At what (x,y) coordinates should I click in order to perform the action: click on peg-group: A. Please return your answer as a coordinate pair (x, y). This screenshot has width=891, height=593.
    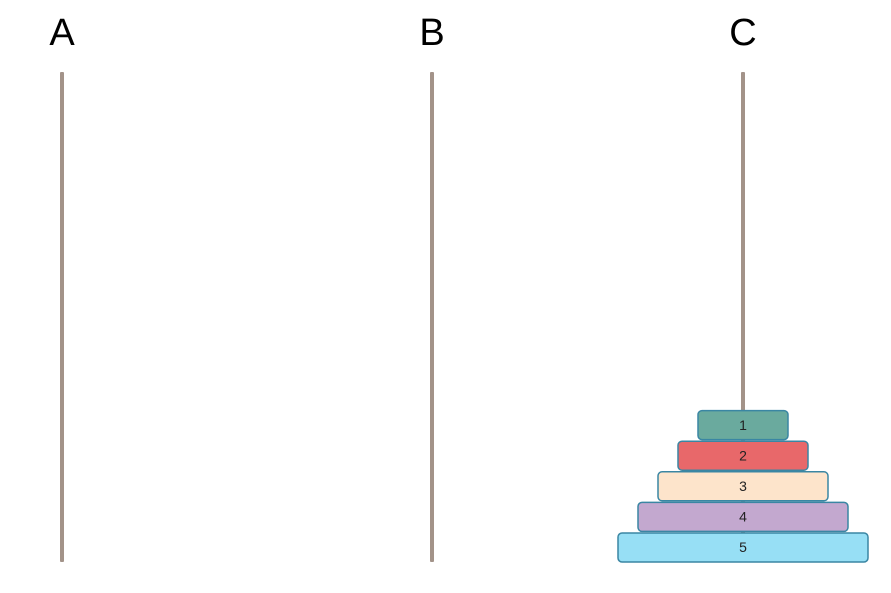
    Looking at the image, I should click on (62, 287).